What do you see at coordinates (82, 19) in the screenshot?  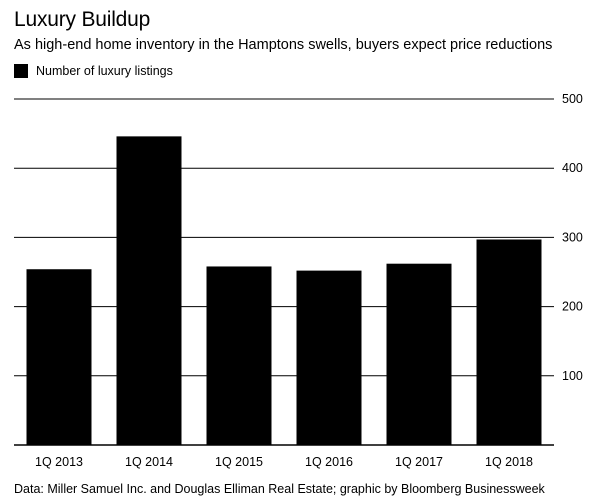 I see `chart-title: Luxury Buildup` at bounding box center [82, 19].